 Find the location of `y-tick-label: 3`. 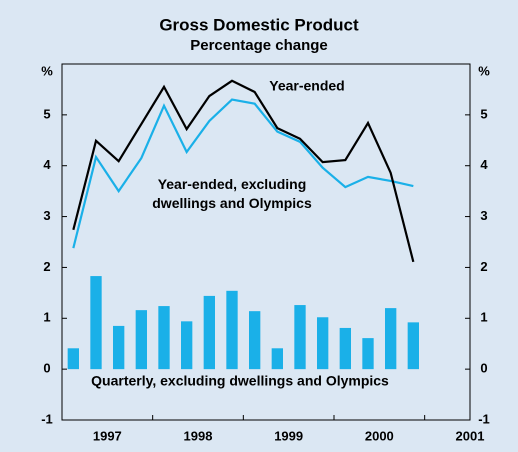

y-tick-label: 3 is located at coordinates (46, 215).